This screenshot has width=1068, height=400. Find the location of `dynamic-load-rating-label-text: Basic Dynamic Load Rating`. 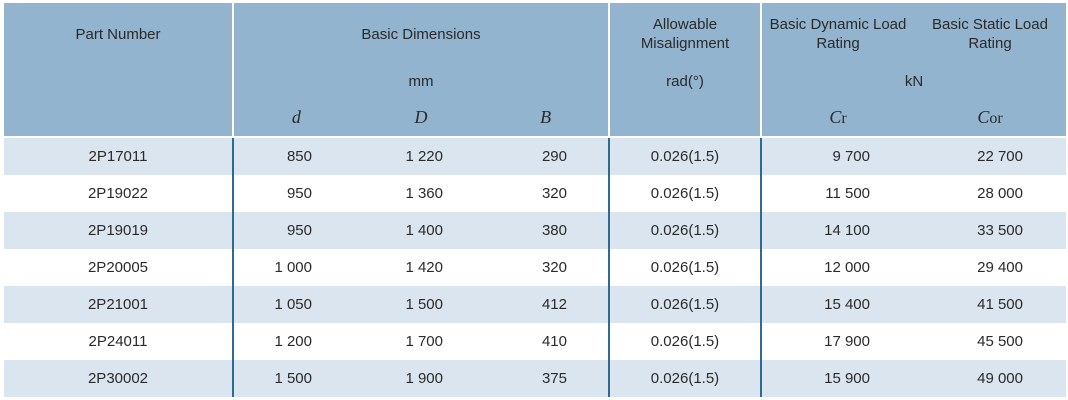

dynamic-load-rating-label-text: Basic Dynamic Load Rating is located at coordinates (838, 34).